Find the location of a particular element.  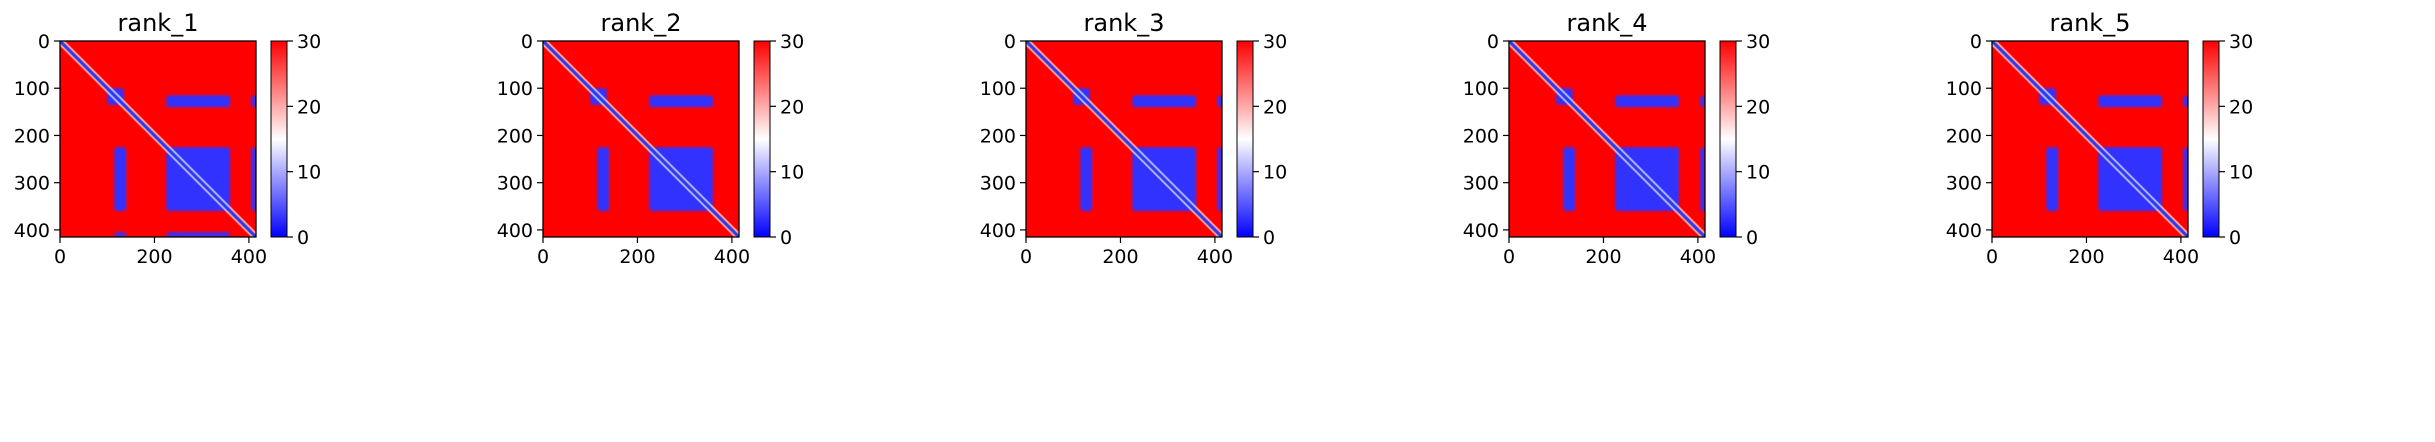

panel-title: rank_2 is located at coordinates (641, 23).